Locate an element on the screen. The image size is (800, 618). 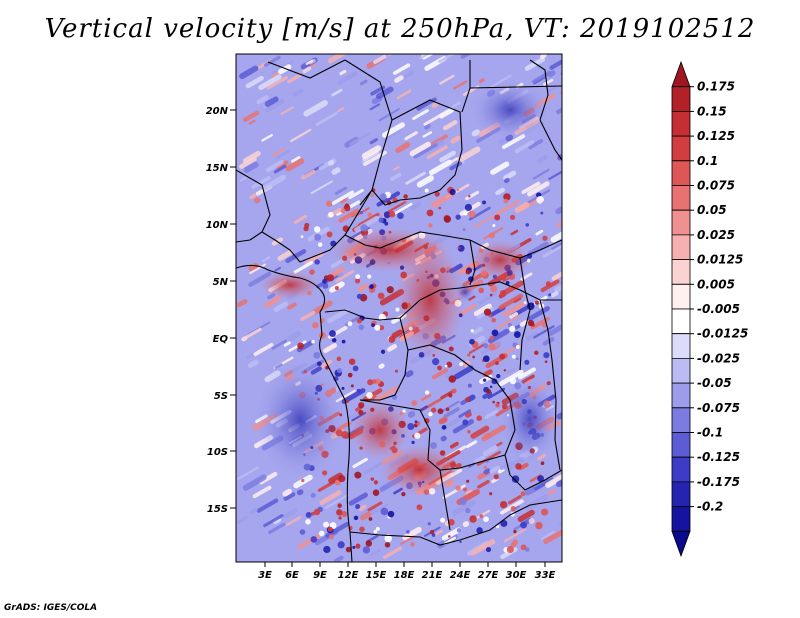
lon-label: 15E is located at coordinates (376, 575).